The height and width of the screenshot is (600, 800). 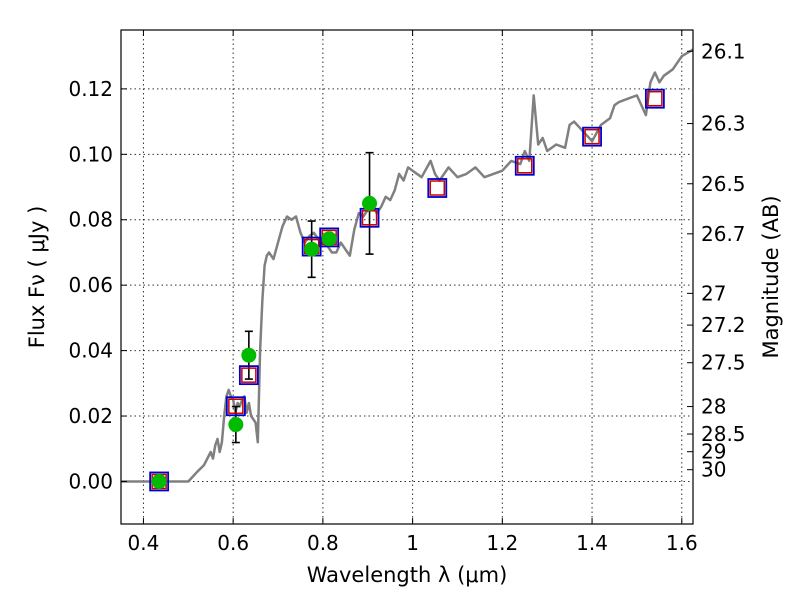 I want to click on y-tick-label: 0.12, so click(x=90, y=89).